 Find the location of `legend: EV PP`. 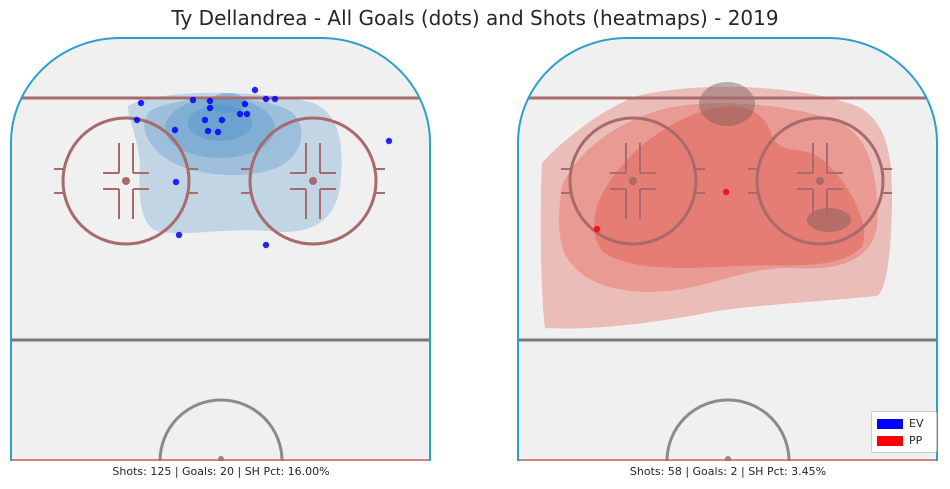

legend: EV PP is located at coordinates (904, 432).